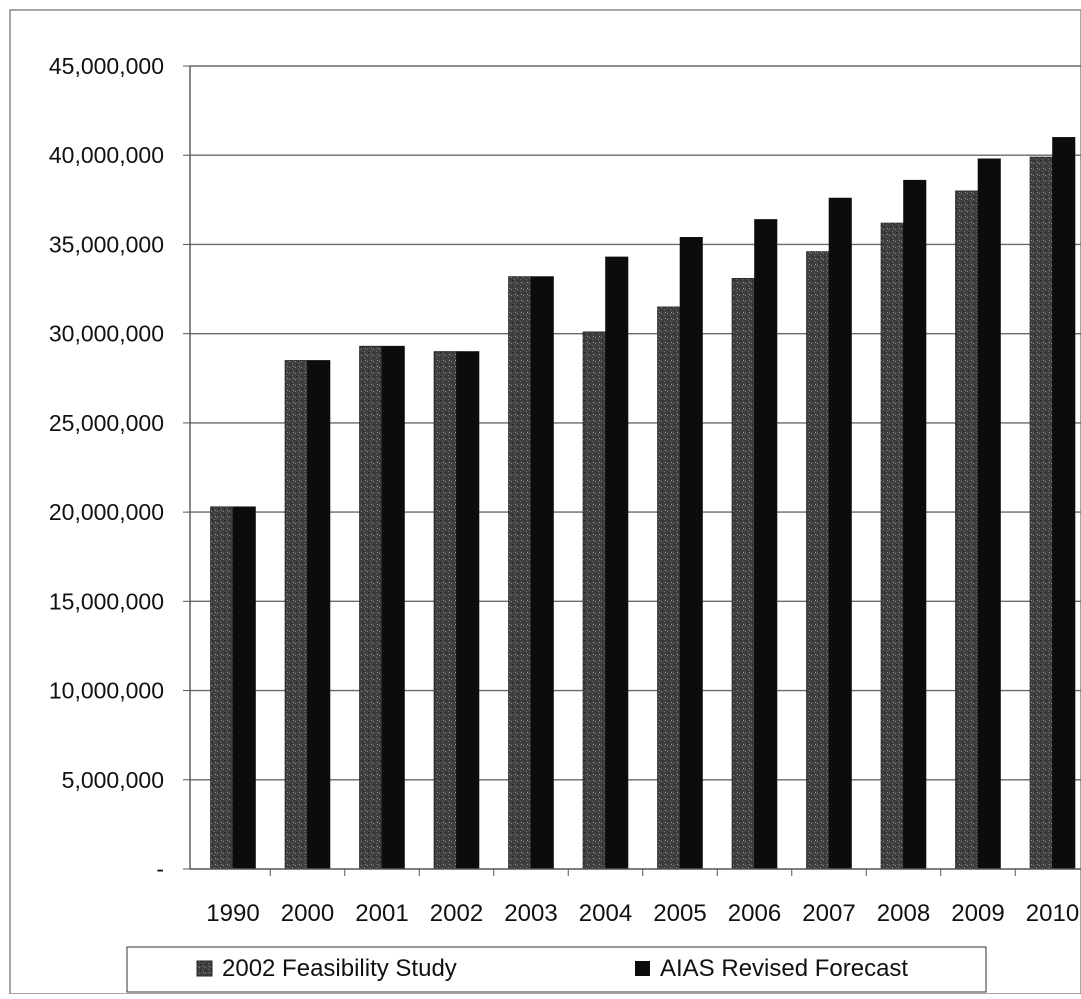 This screenshot has width=1081, height=999. What do you see at coordinates (605, 913) in the screenshot?
I see `x-tick-label: 2004` at bounding box center [605, 913].